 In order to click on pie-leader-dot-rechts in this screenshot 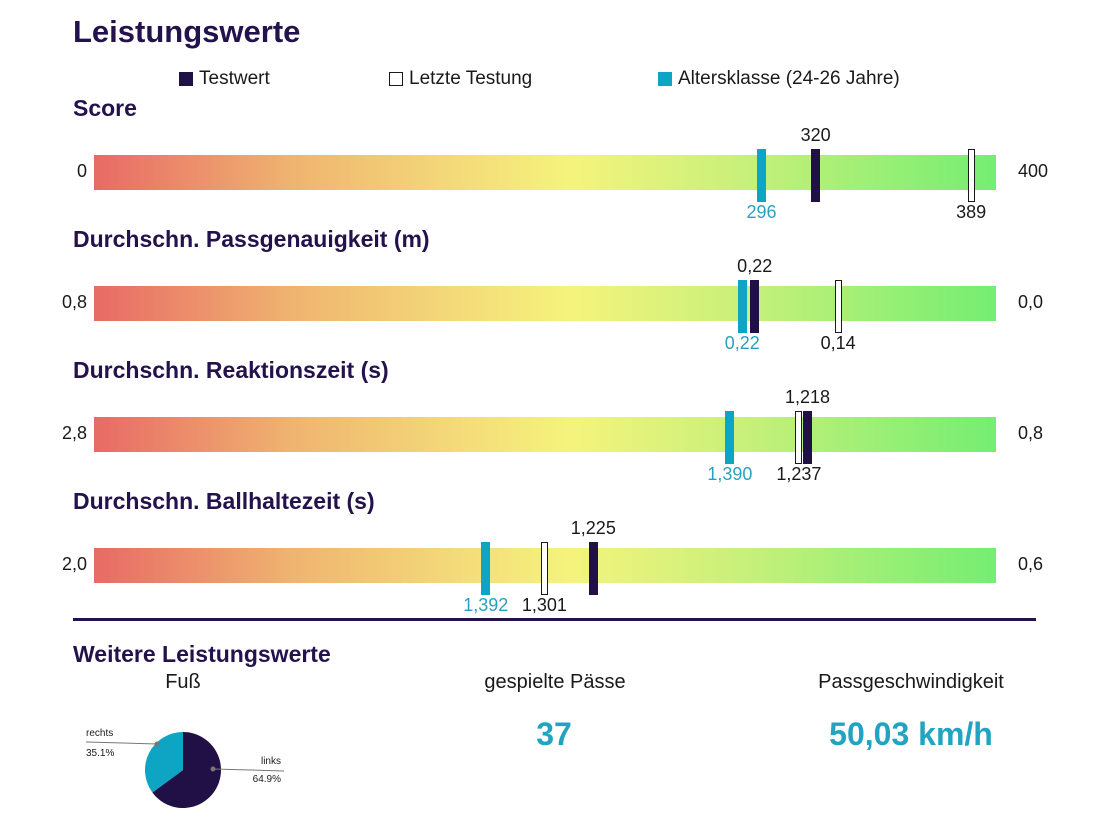, I will do `click(157, 744)`.